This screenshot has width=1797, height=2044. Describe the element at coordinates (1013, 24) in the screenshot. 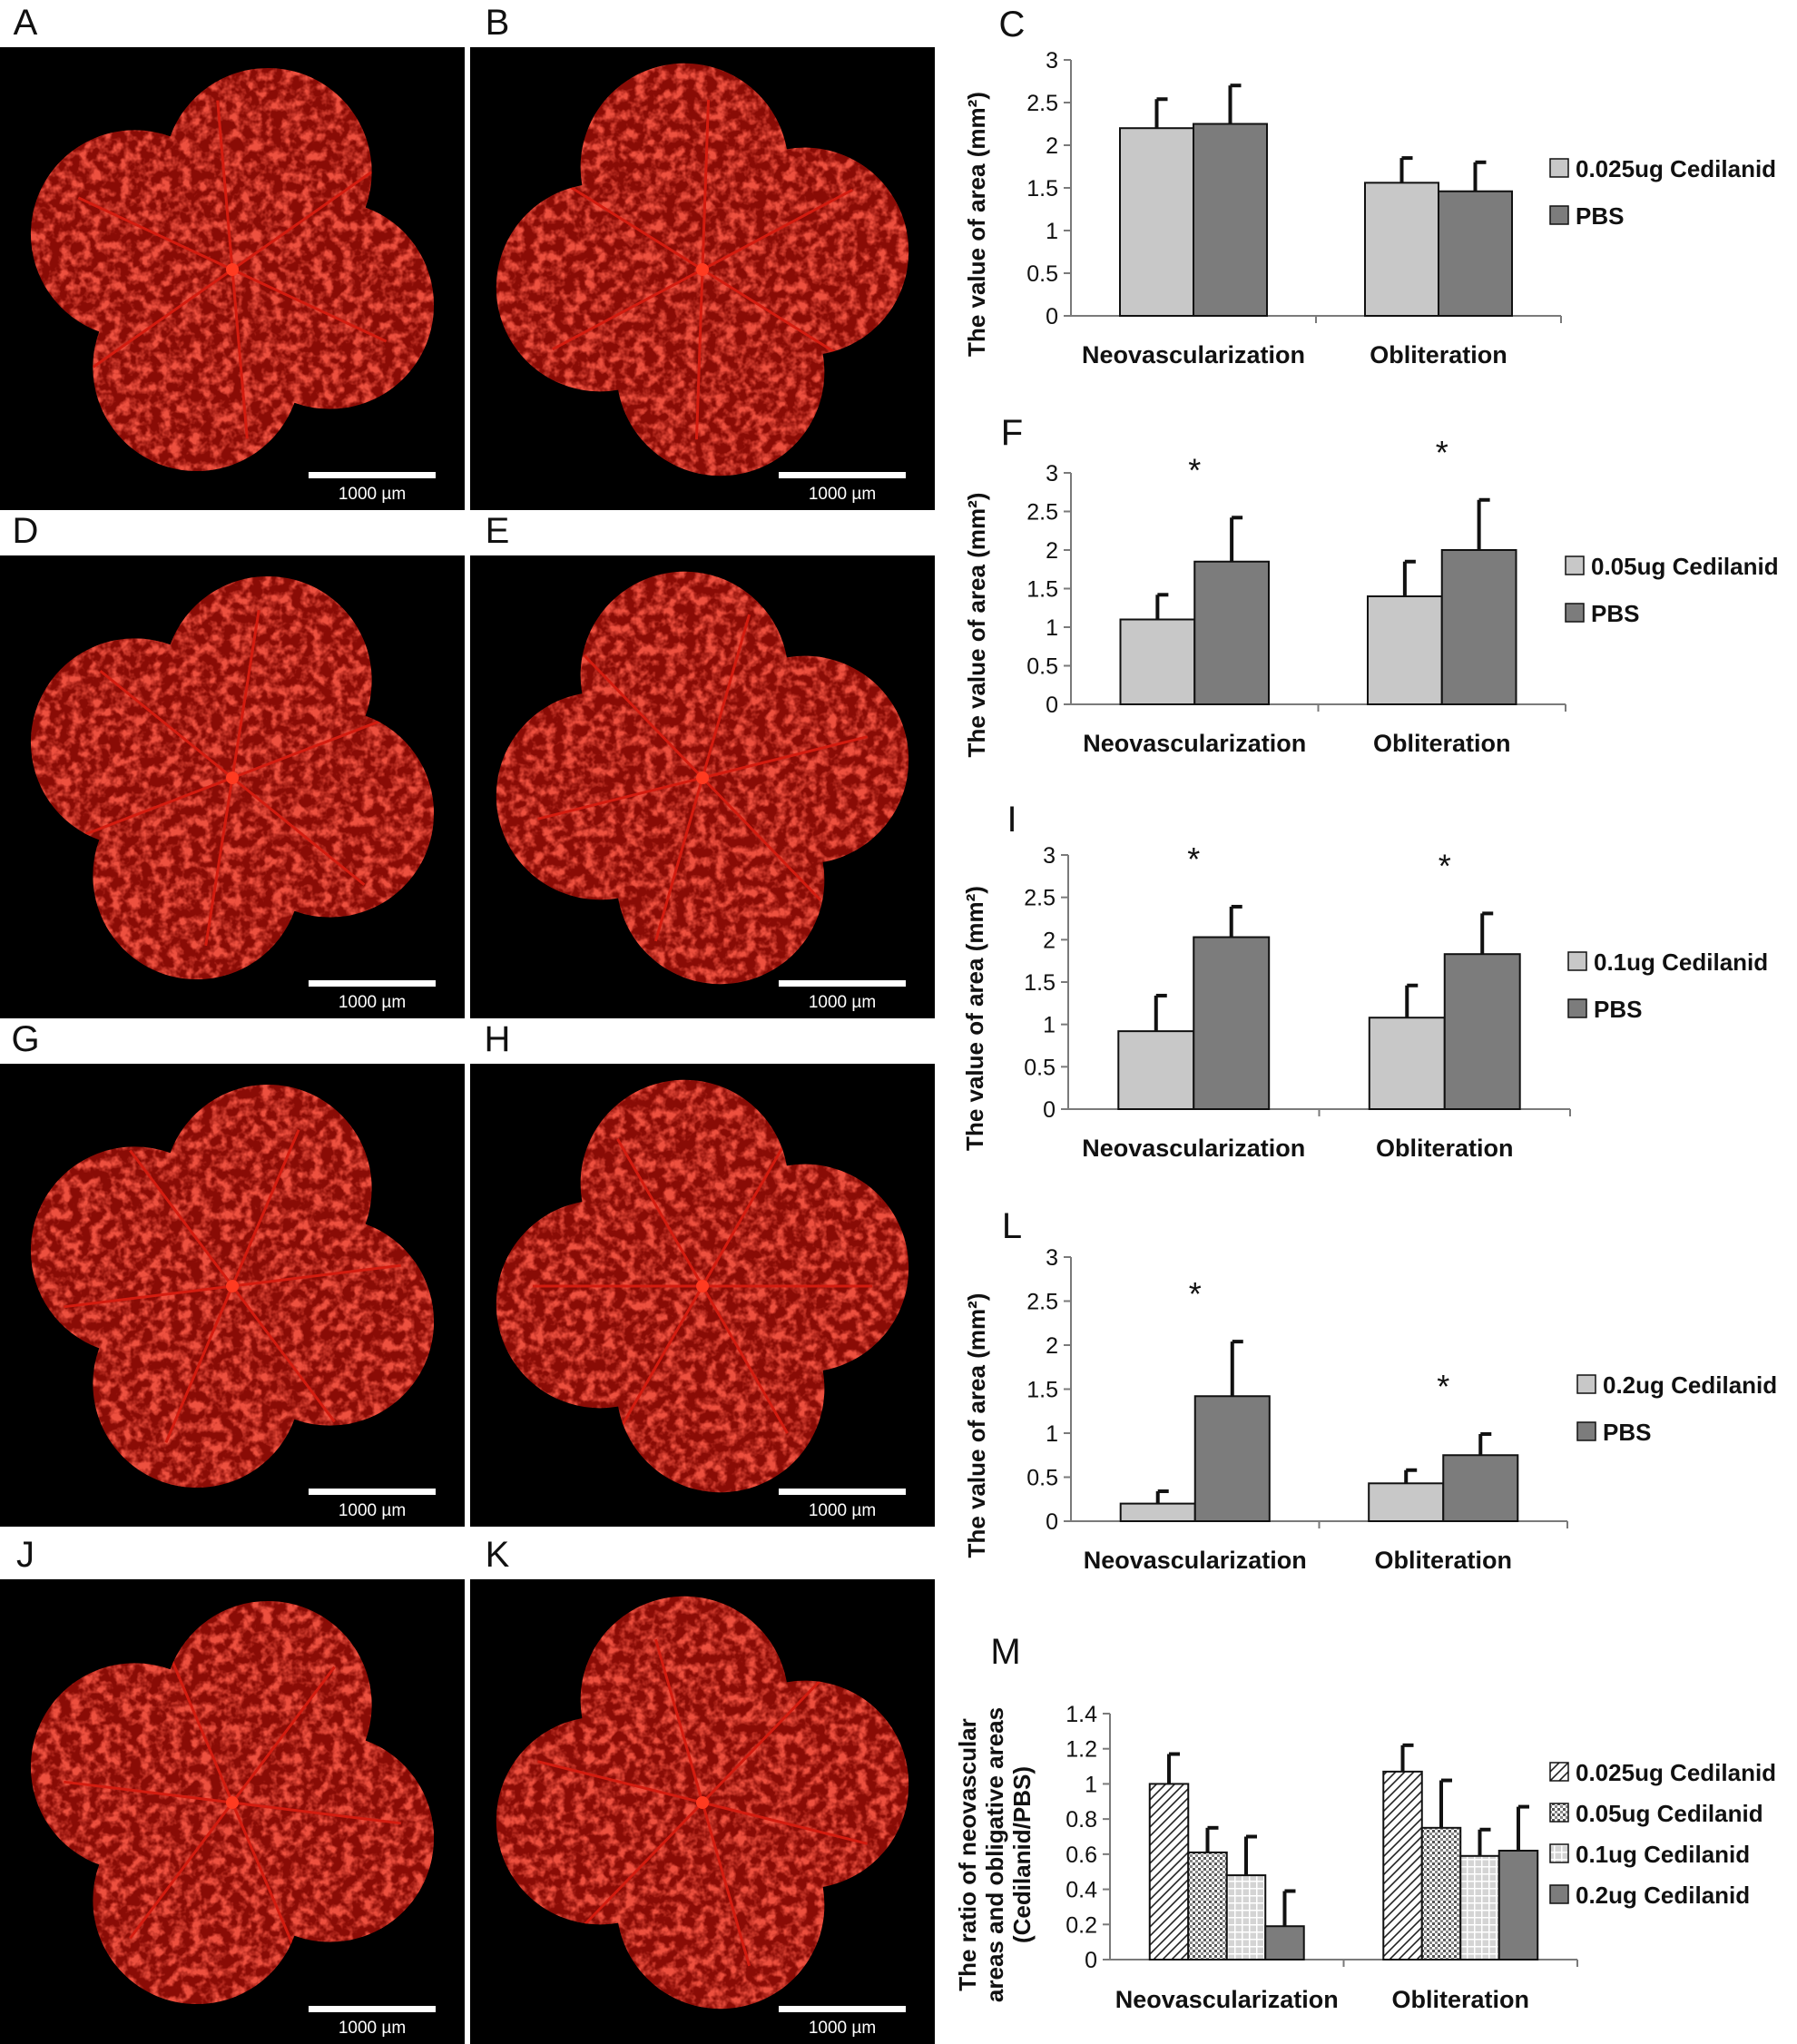

I see `panel-letter: C` at that location.